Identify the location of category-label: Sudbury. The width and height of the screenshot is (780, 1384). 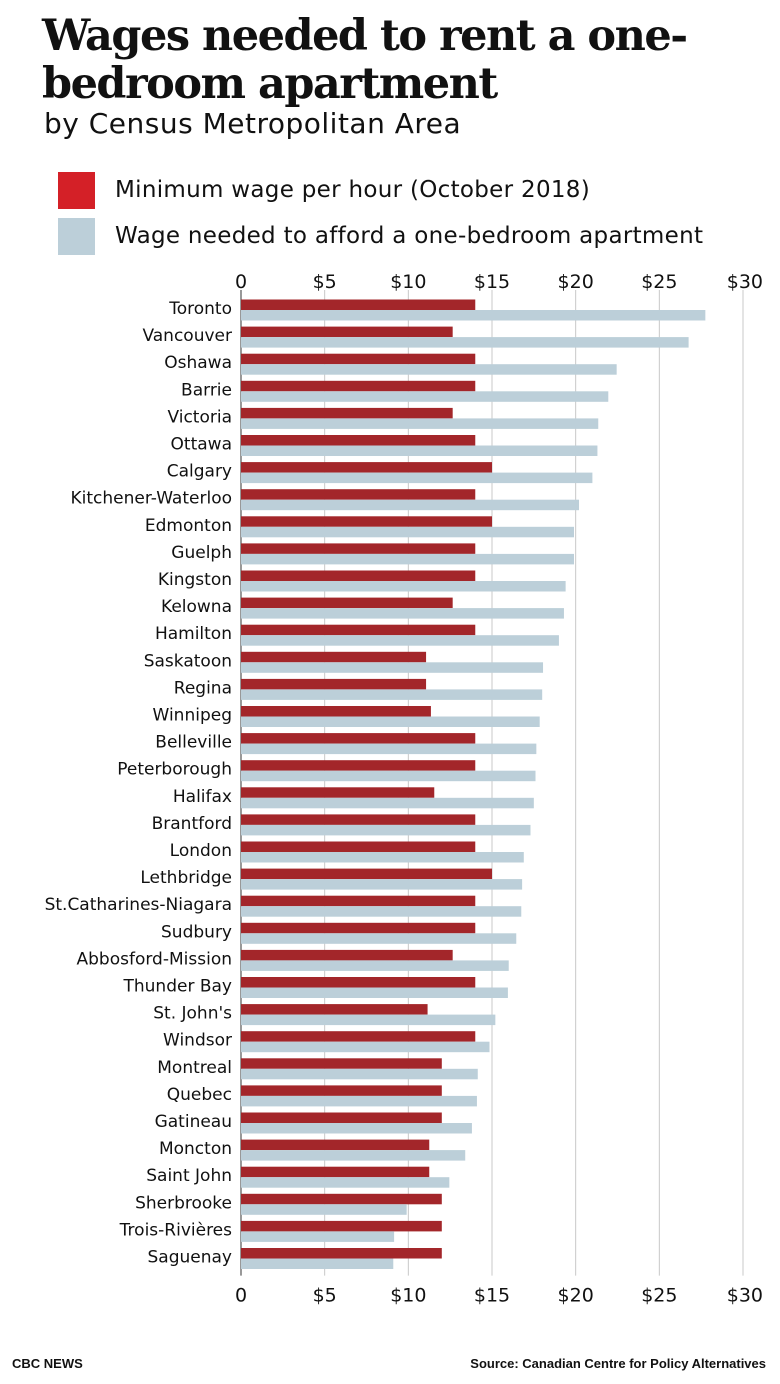
(196, 932).